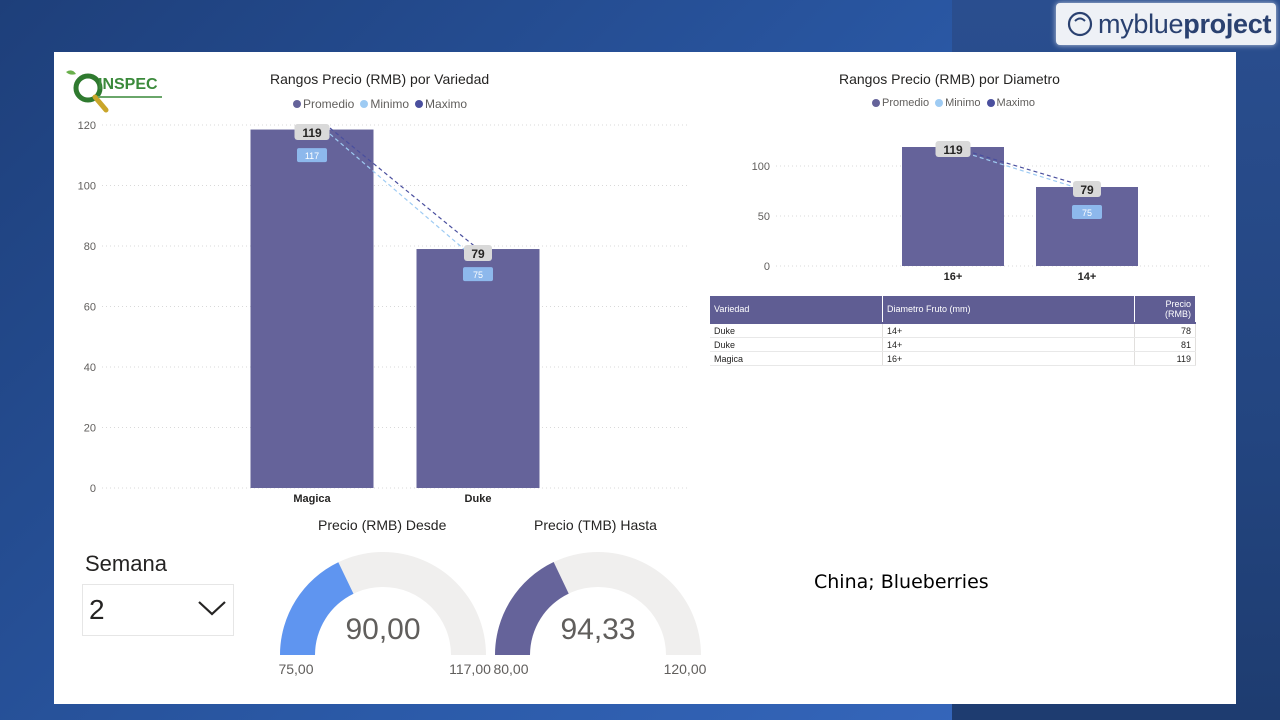 The image size is (1280, 720). What do you see at coordinates (1165, 344) in the screenshot?
I see `table-cell: 81` at bounding box center [1165, 344].